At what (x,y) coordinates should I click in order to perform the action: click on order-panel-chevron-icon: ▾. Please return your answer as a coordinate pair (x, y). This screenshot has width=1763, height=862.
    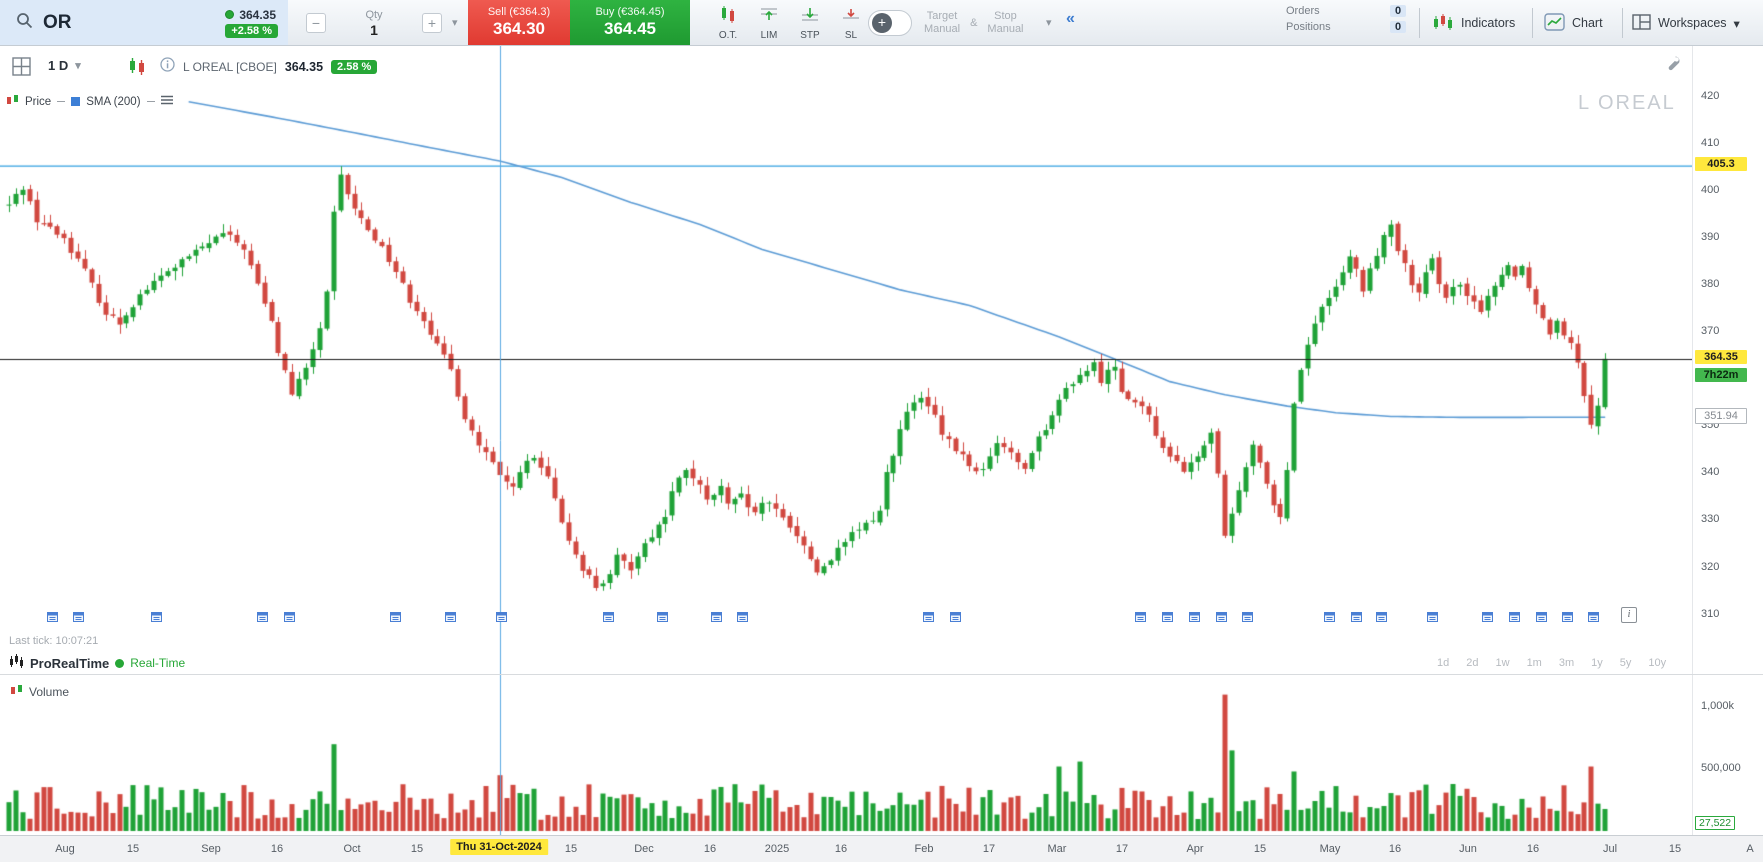
    Looking at the image, I should click on (455, 23).